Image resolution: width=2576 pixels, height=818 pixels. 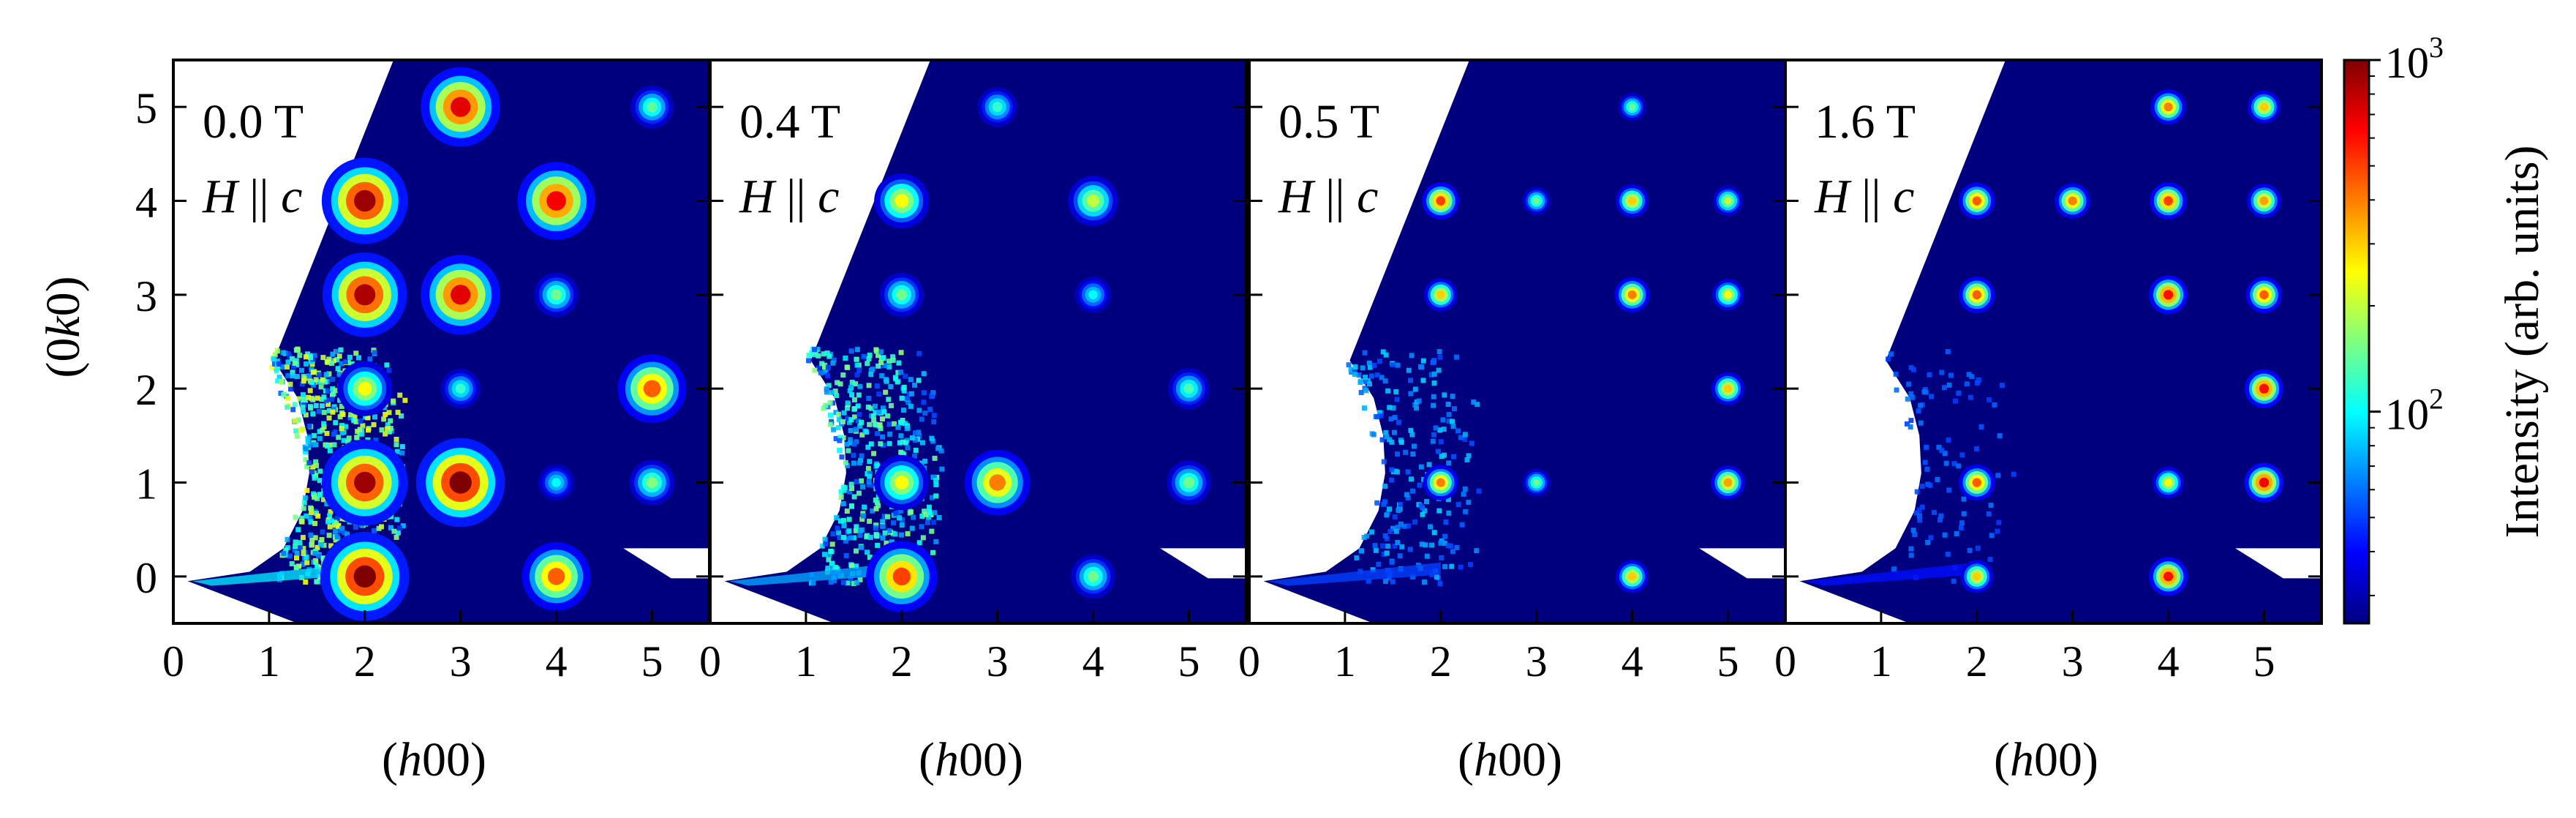 What do you see at coordinates (1865, 122) in the screenshot?
I see `field-label: 1.6 T` at bounding box center [1865, 122].